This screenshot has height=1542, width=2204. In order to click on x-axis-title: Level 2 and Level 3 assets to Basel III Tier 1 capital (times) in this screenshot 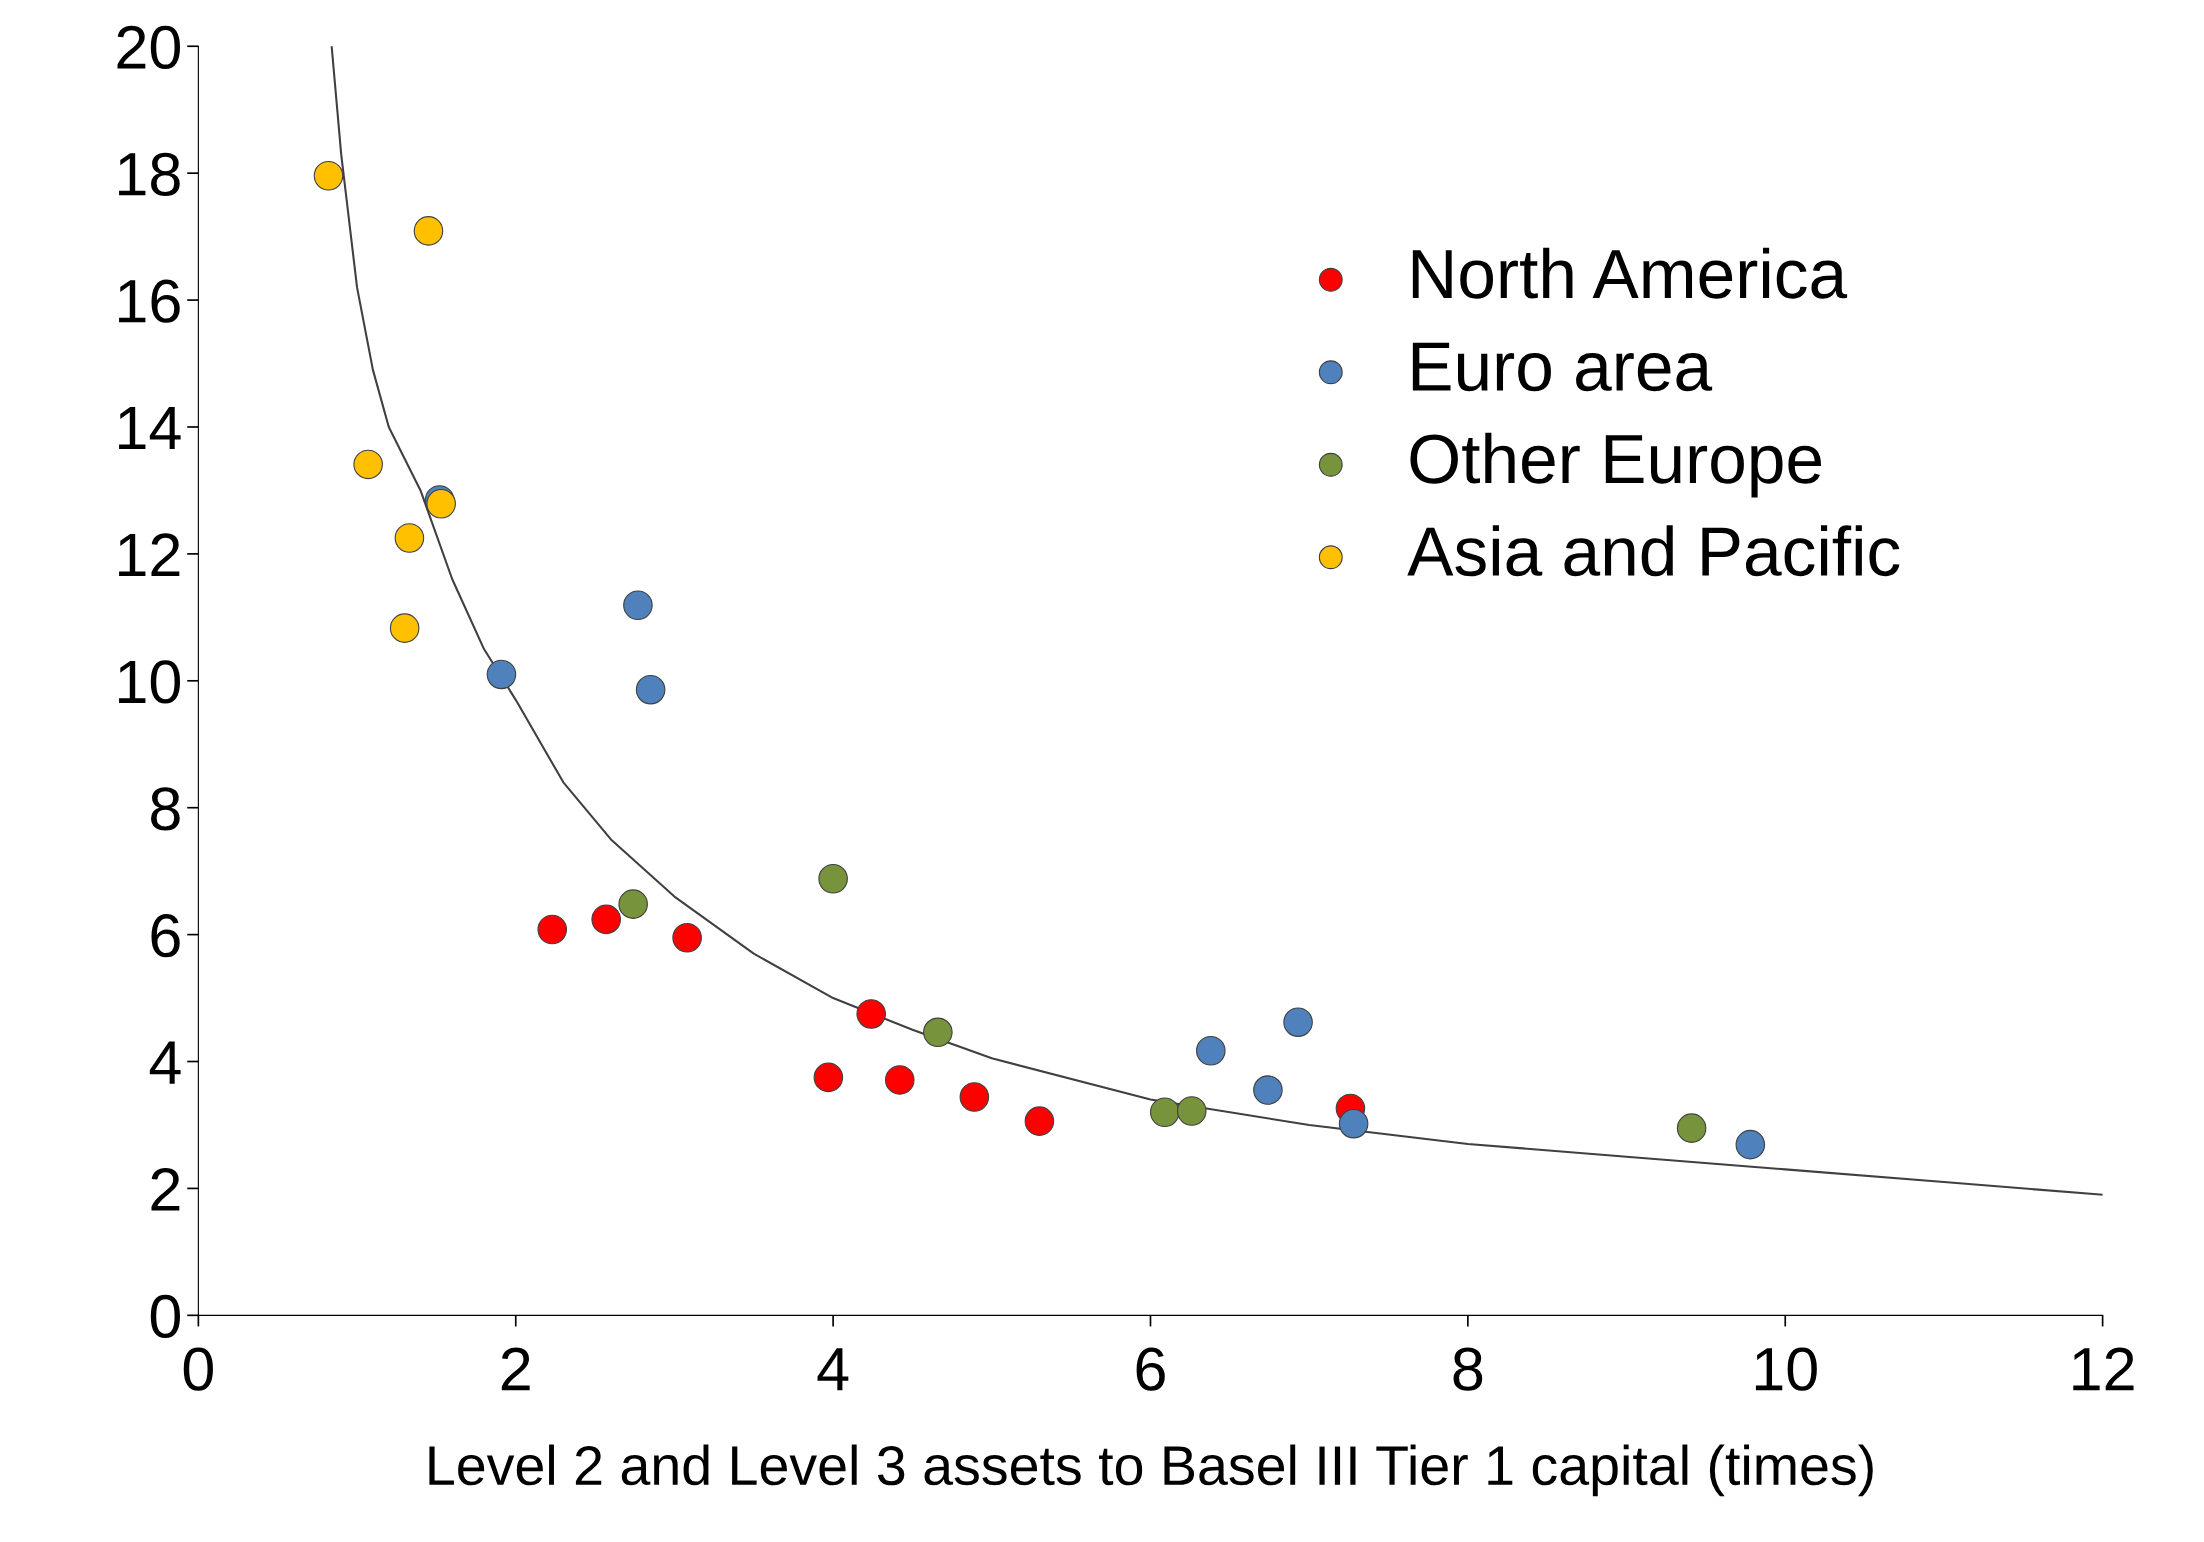, I will do `click(1151, 1470)`.